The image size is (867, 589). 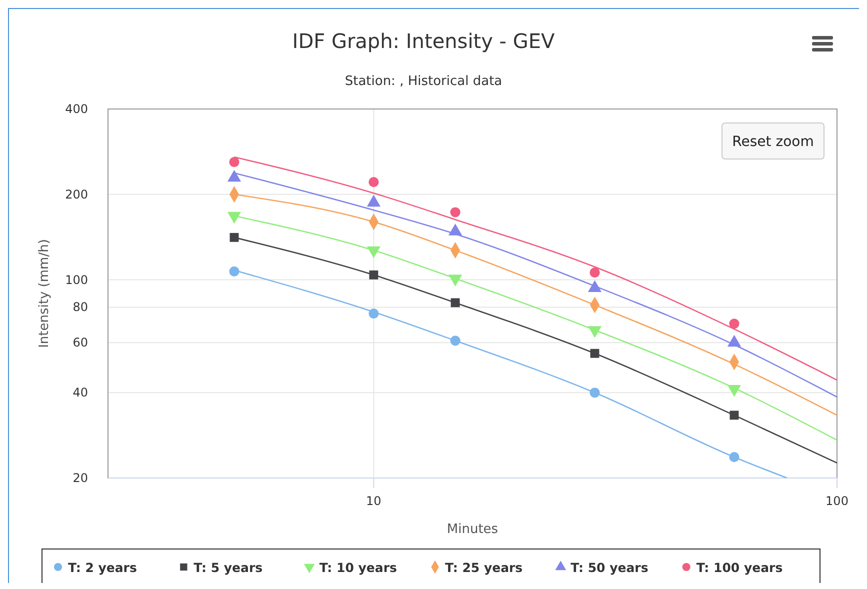 What do you see at coordinates (76, 279) in the screenshot?
I see `y-tick-label: 100` at bounding box center [76, 279].